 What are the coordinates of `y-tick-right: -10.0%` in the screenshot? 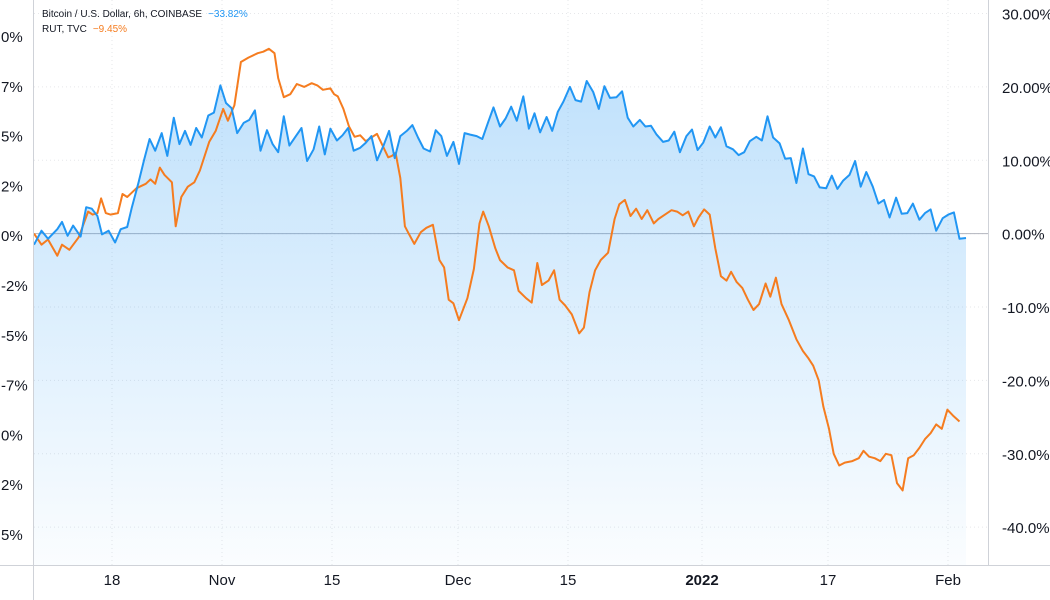 It's located at (1026, 308).